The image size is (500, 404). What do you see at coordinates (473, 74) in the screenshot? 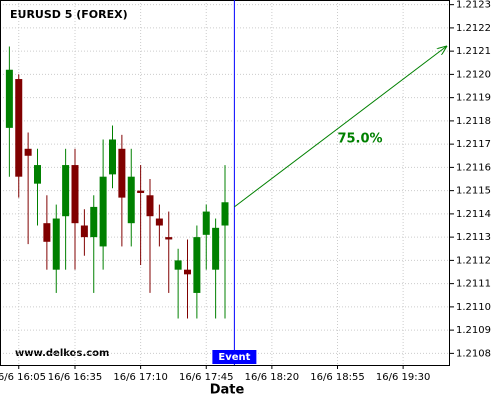
I see `y-tick-label: 1.2120` at bounding box center [473, 74].